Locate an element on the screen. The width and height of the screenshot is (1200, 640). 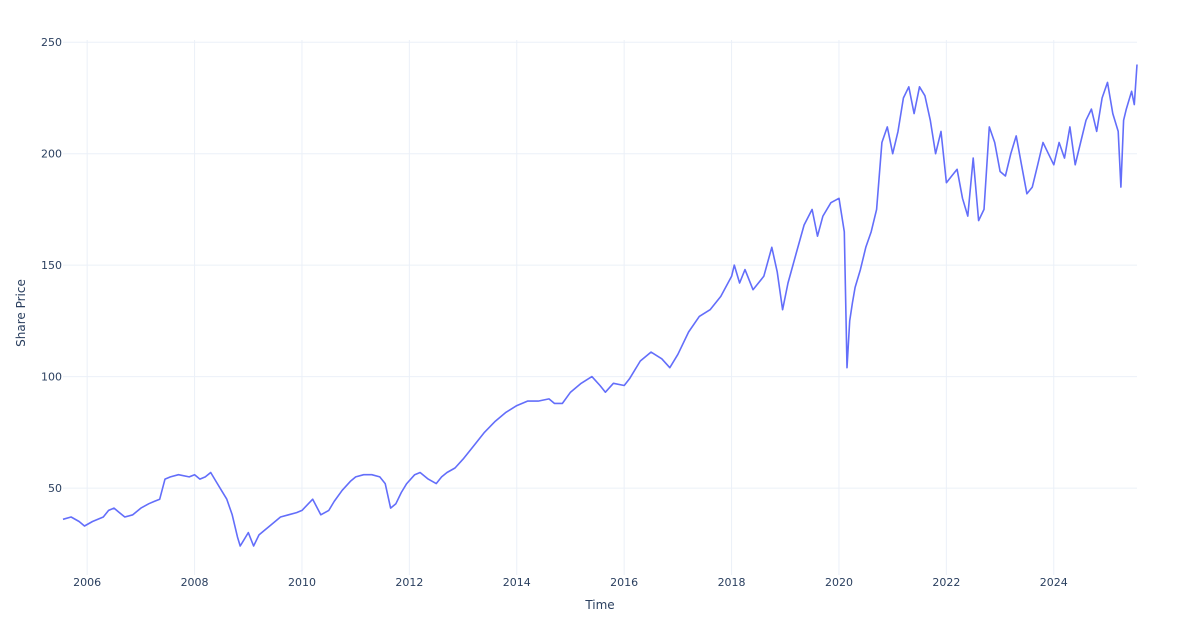
x-tick-label: 2014 is located at coordinates (517, 582).